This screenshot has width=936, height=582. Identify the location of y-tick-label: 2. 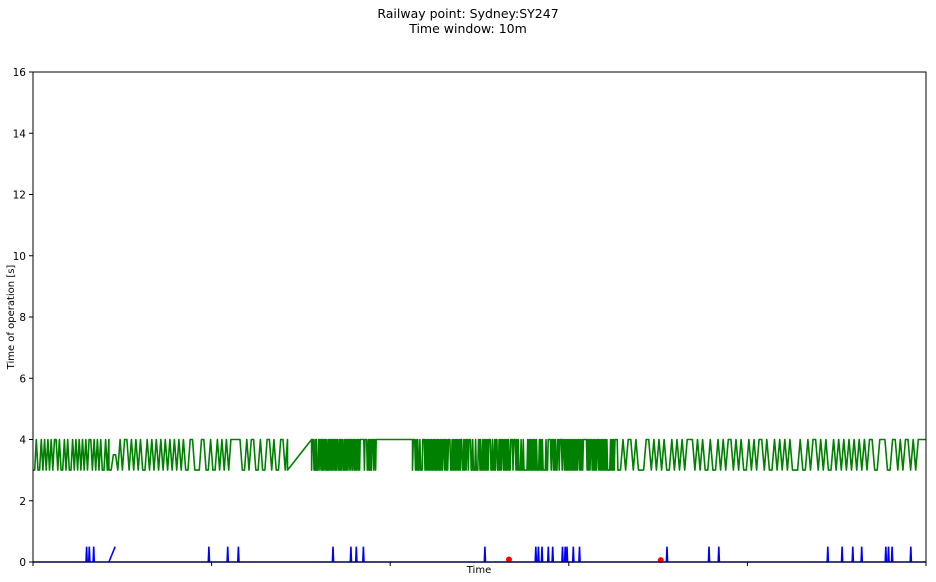
(22, 502).